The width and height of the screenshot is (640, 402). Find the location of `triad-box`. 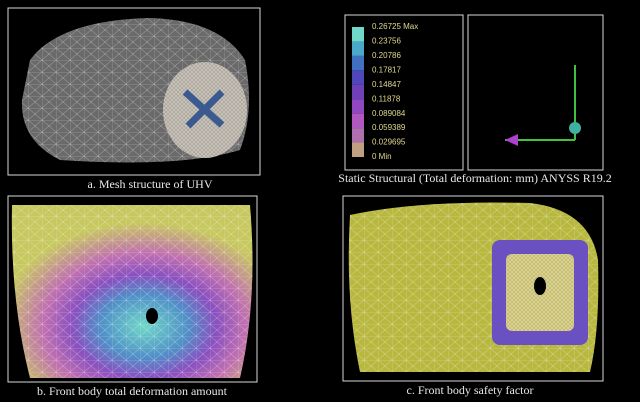

triad-box is located at coordinates (535, 92).